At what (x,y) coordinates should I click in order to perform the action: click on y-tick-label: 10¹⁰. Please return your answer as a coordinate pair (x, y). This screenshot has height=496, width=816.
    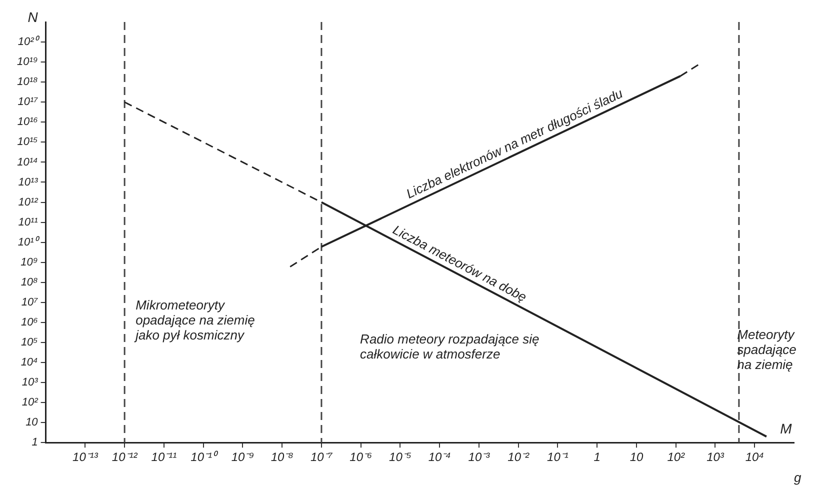
    Looking at the image, I should click on (29, 241).